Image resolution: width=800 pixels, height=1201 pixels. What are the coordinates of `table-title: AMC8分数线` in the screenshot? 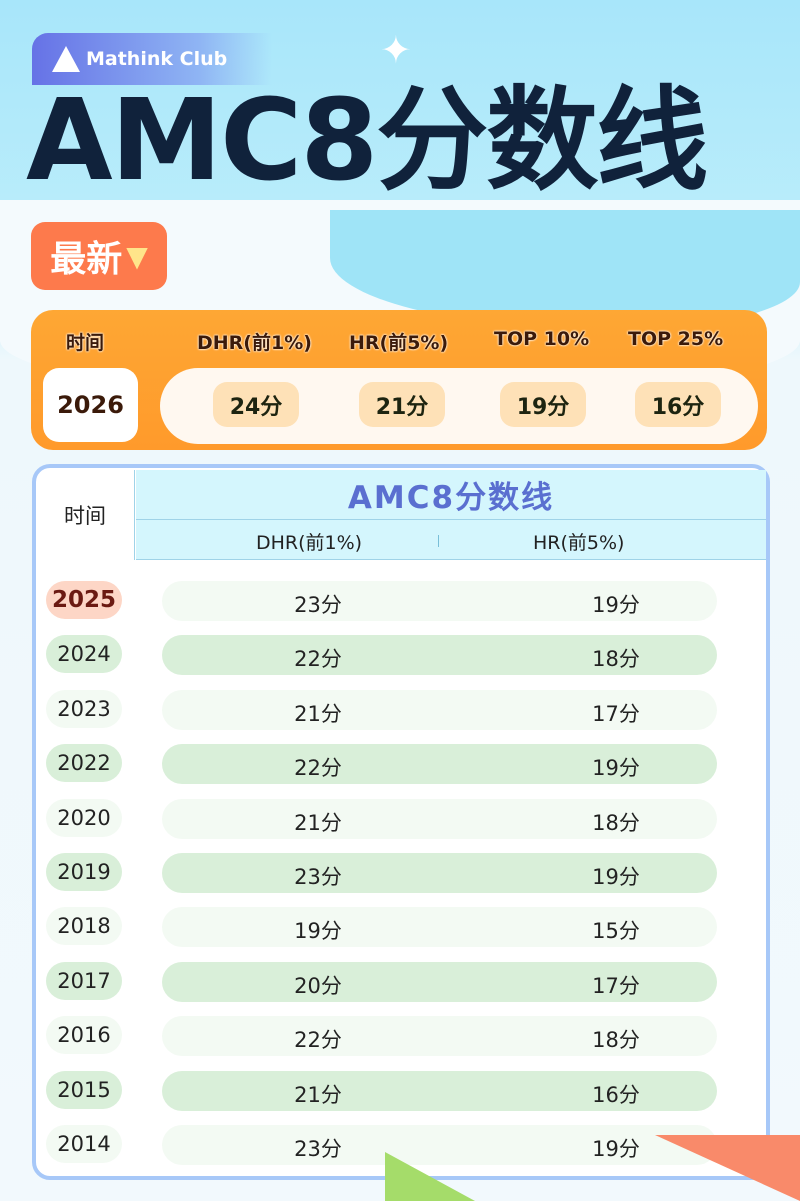 It's located at (451, 495).